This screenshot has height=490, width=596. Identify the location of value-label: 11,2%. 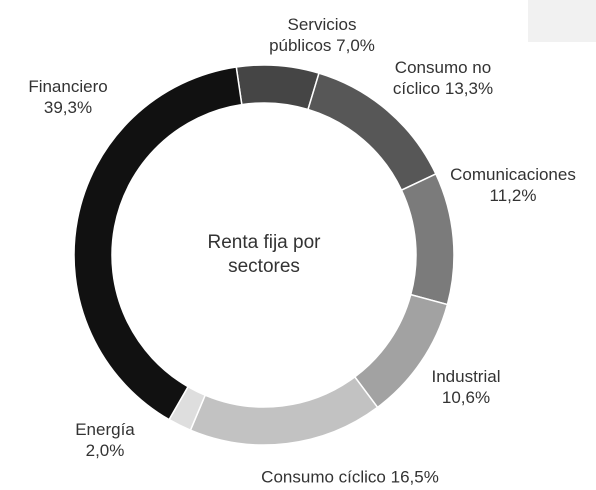
(513, 195).